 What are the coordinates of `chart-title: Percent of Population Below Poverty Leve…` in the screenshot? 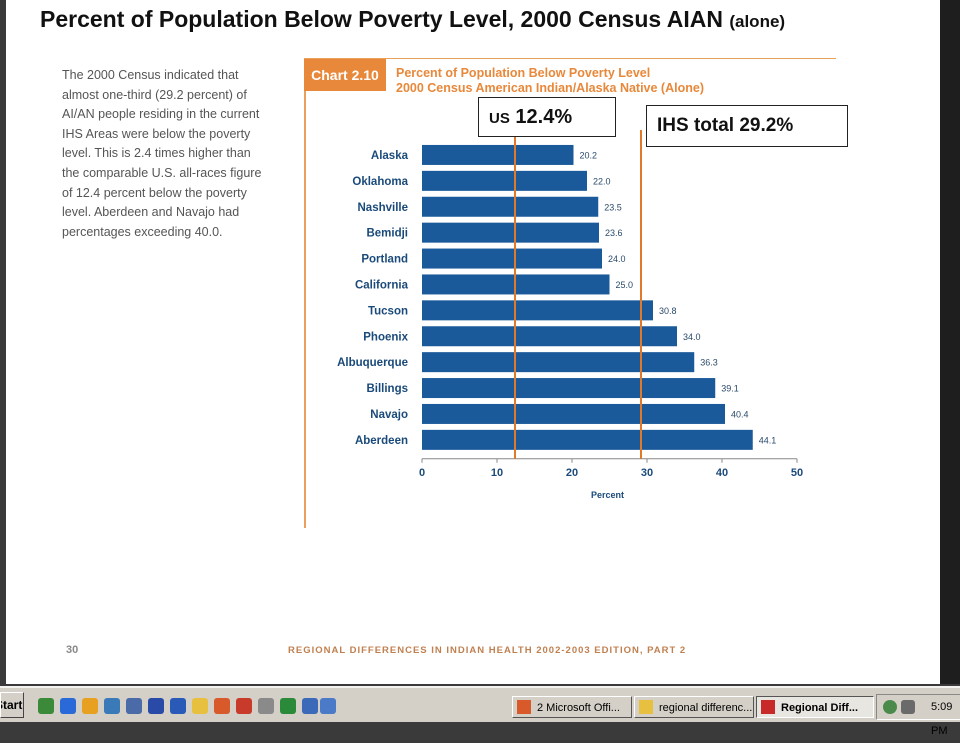 It's located at (550, 81).